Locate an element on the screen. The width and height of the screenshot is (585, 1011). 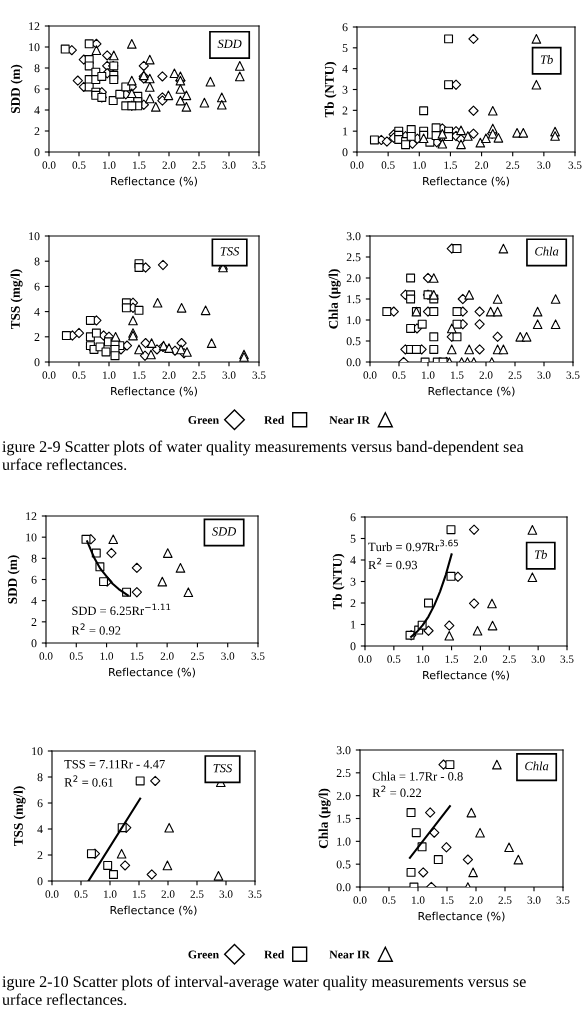
y-tick-label: 2.0 is located at coordinates (353, 278).